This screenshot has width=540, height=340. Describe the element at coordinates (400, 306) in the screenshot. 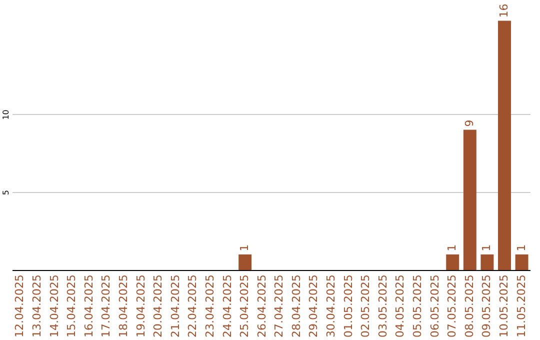

I see `x-tick-label: 04.05.2025` at that location.